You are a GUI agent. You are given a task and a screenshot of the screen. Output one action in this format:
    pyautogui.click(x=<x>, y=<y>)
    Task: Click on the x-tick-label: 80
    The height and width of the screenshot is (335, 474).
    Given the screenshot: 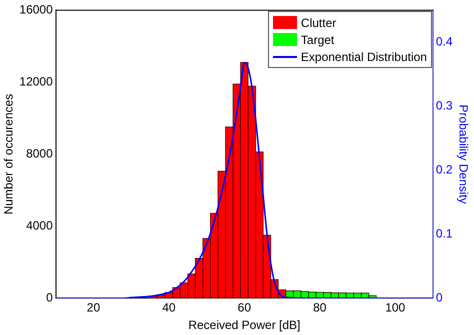 What is the action you would take?
    pyautogui.click(x=320, y=307)
    